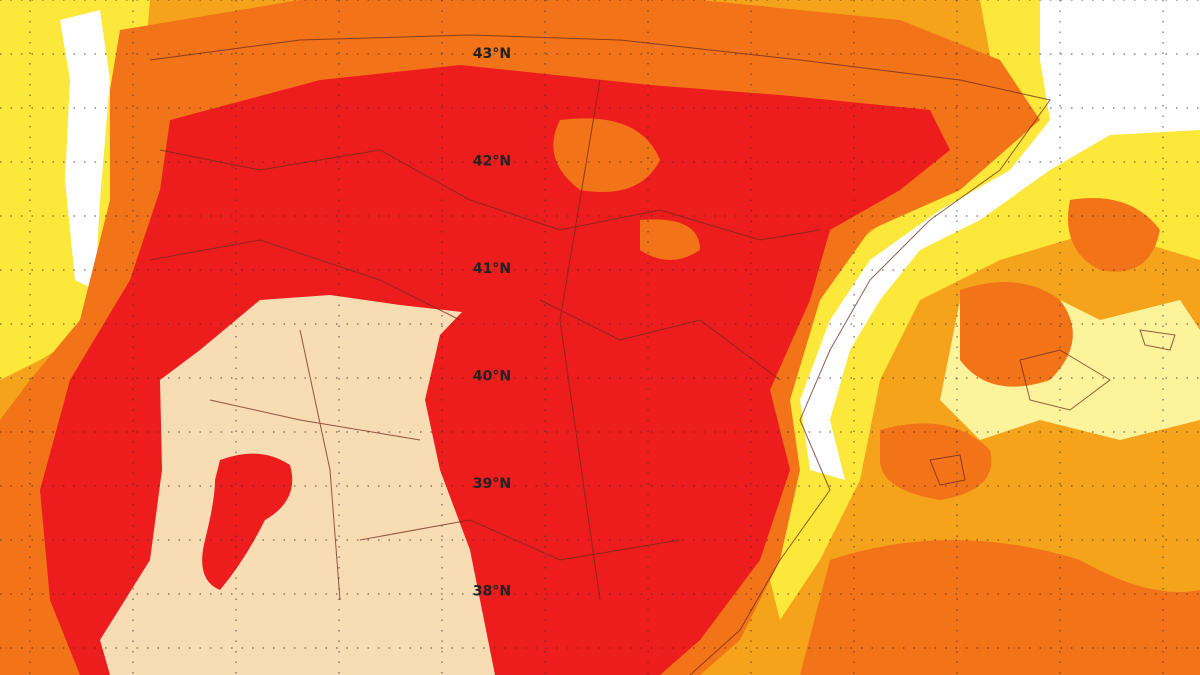  What do you see at coordinates (492, 592) in the screenshot?
I see `latitude-label: 38°N` at bounding box center [492, 592].